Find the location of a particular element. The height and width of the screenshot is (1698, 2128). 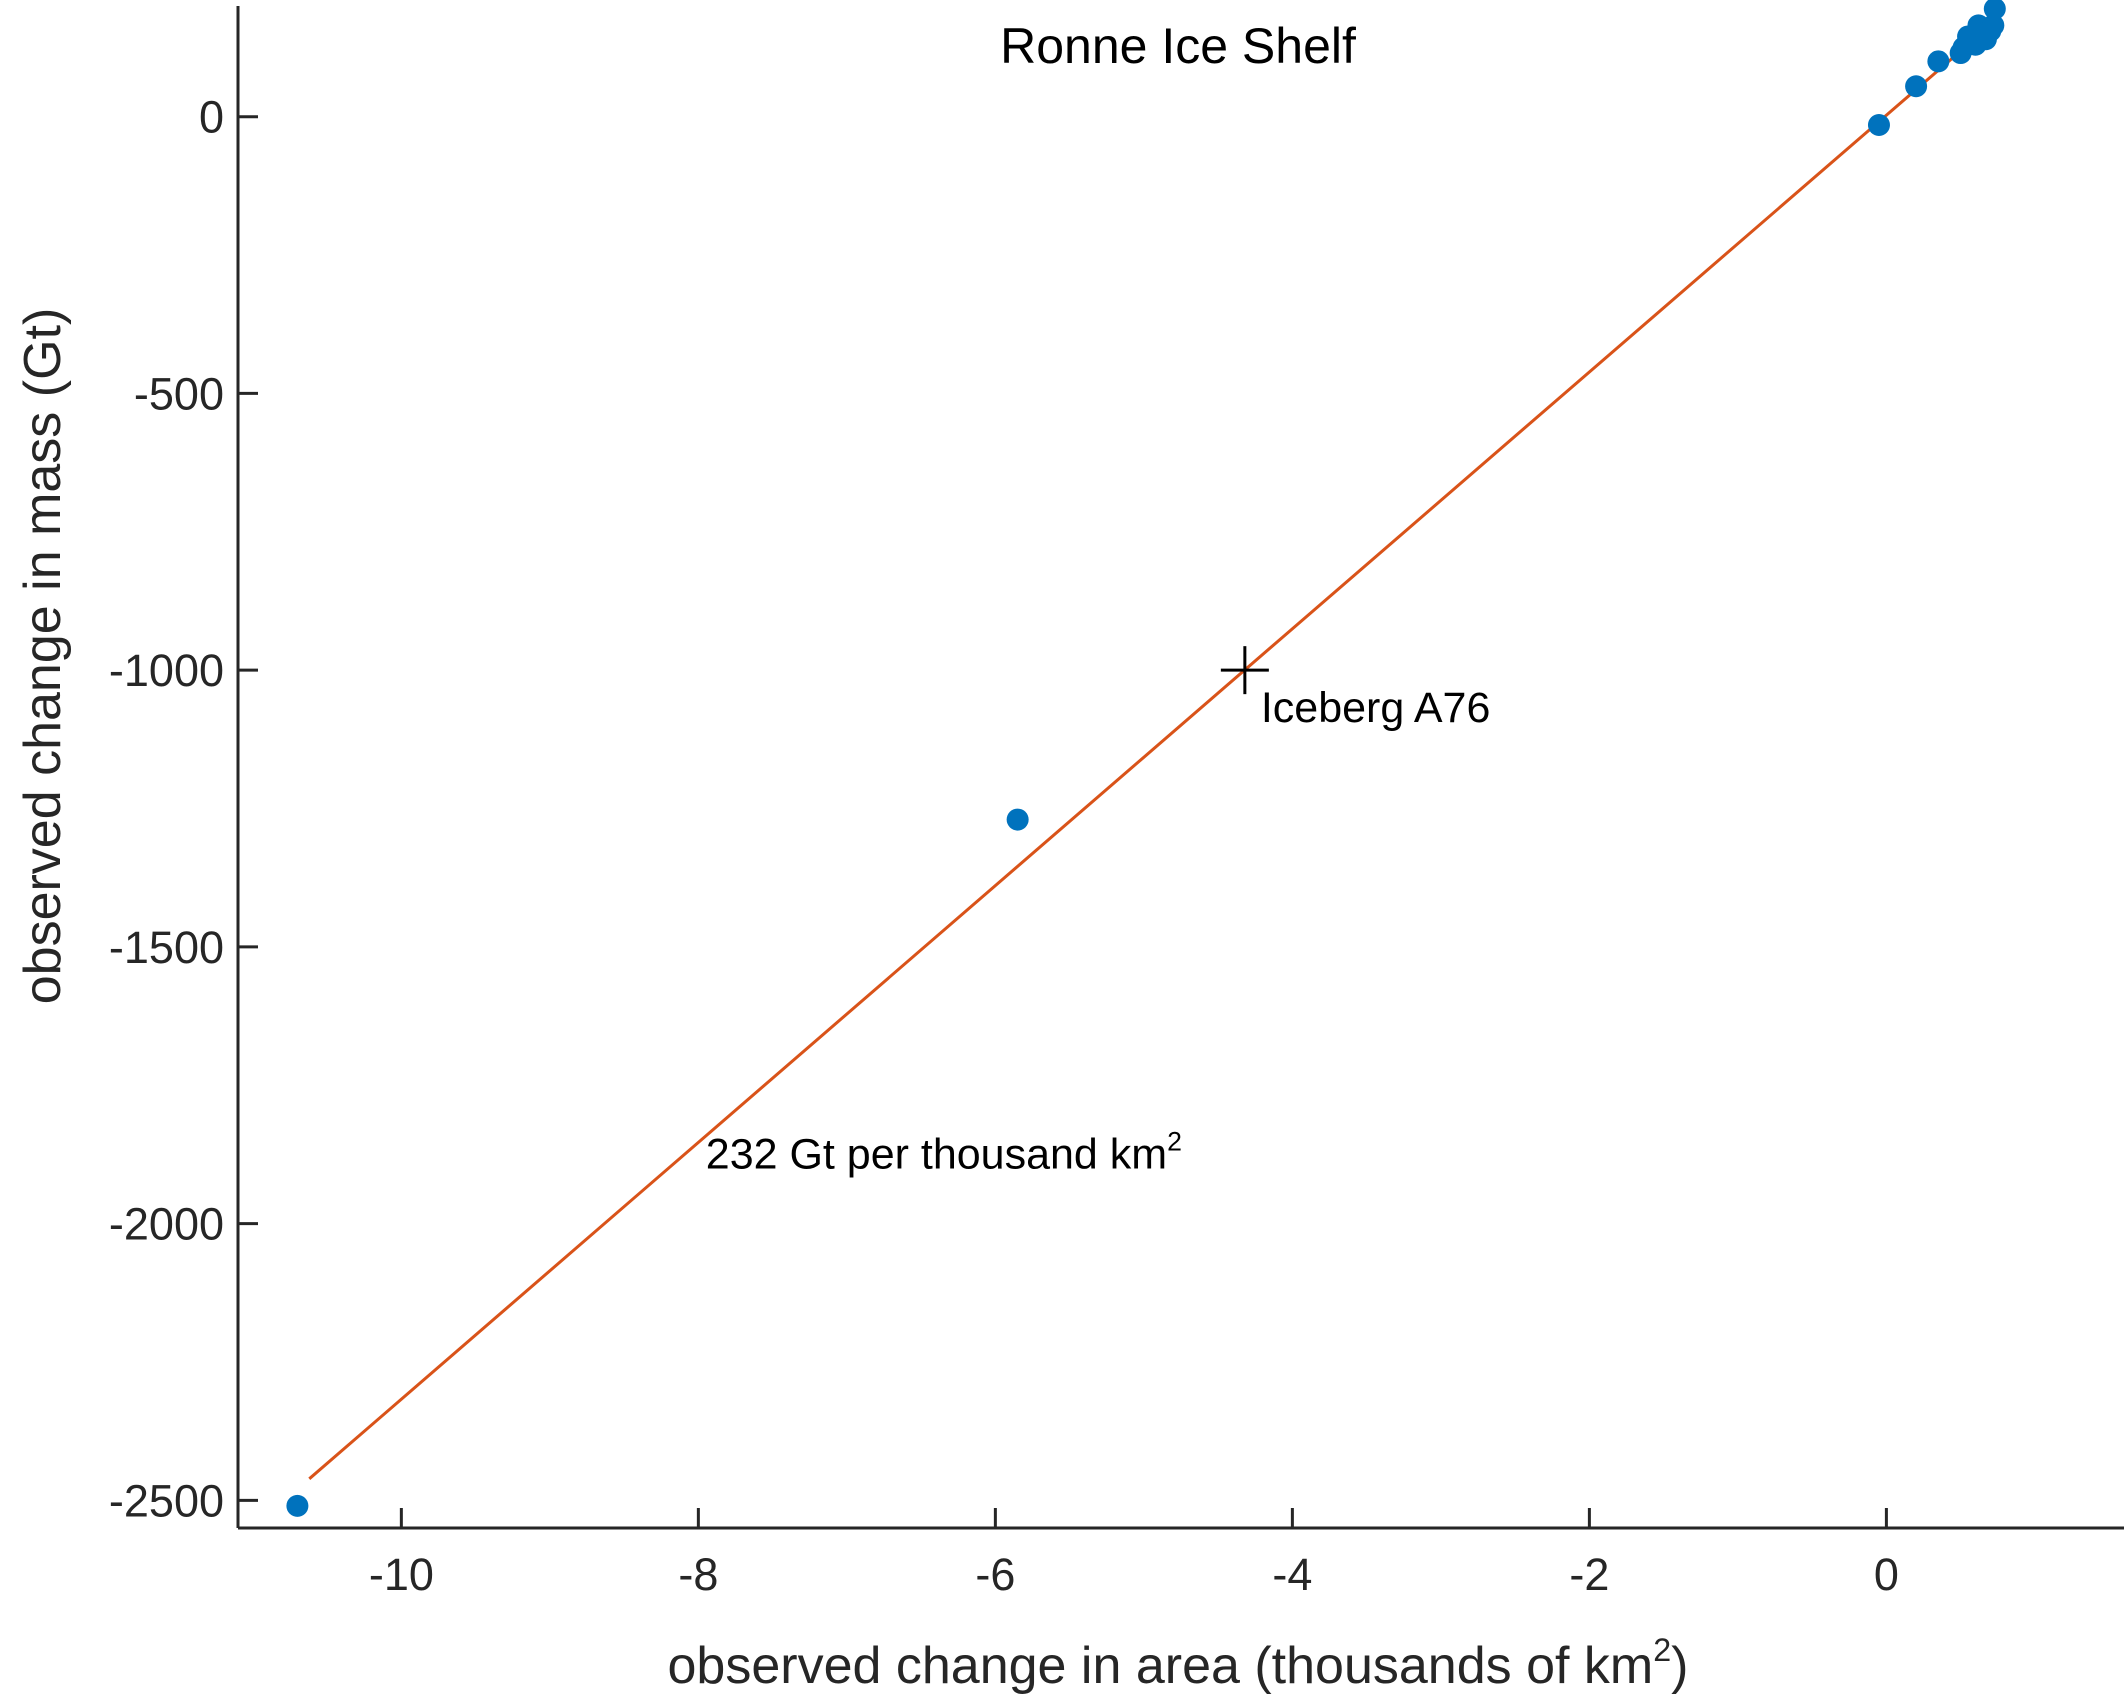

x-tick-label: 0 is located at coordinates (1886, 1574).